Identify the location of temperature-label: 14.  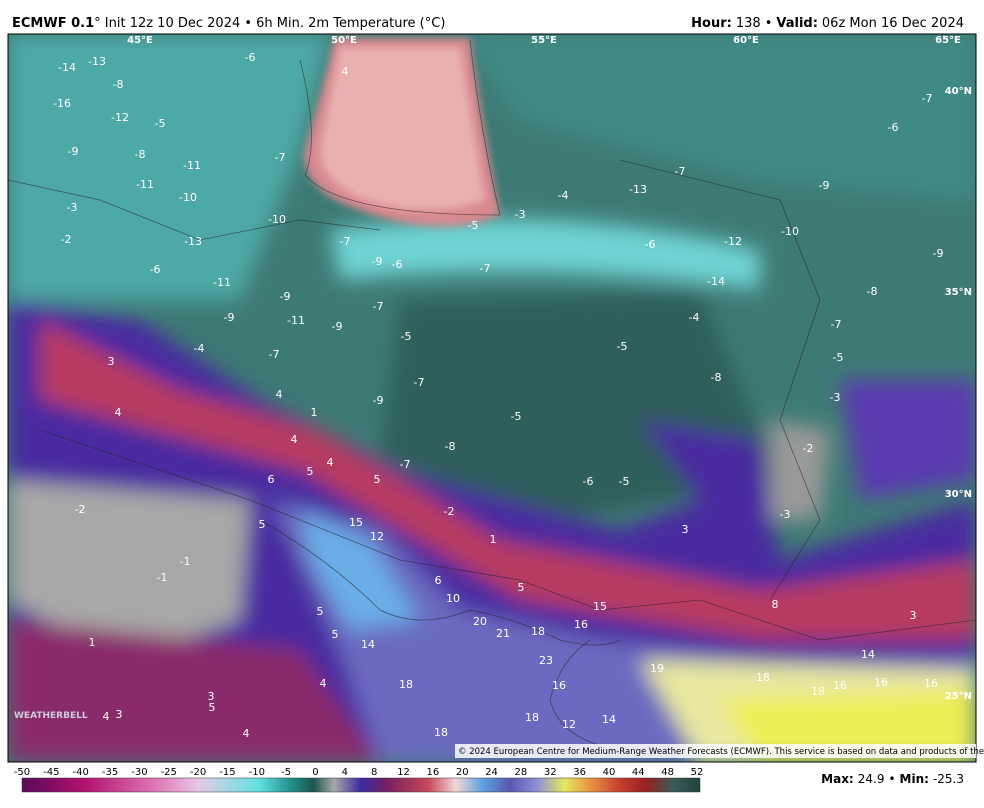
(368, 644).